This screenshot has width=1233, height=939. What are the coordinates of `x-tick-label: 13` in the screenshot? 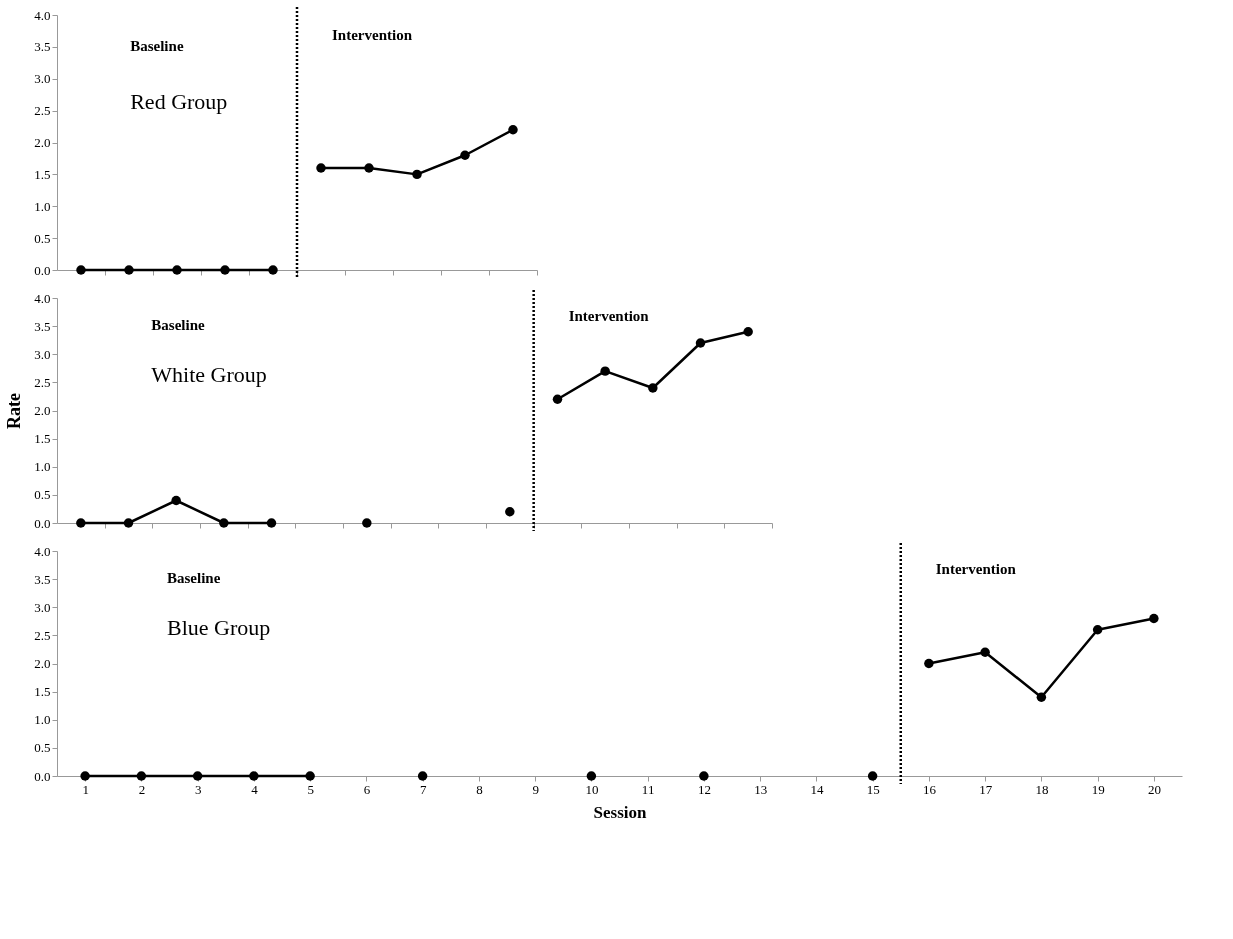 It's located at (761, 789).